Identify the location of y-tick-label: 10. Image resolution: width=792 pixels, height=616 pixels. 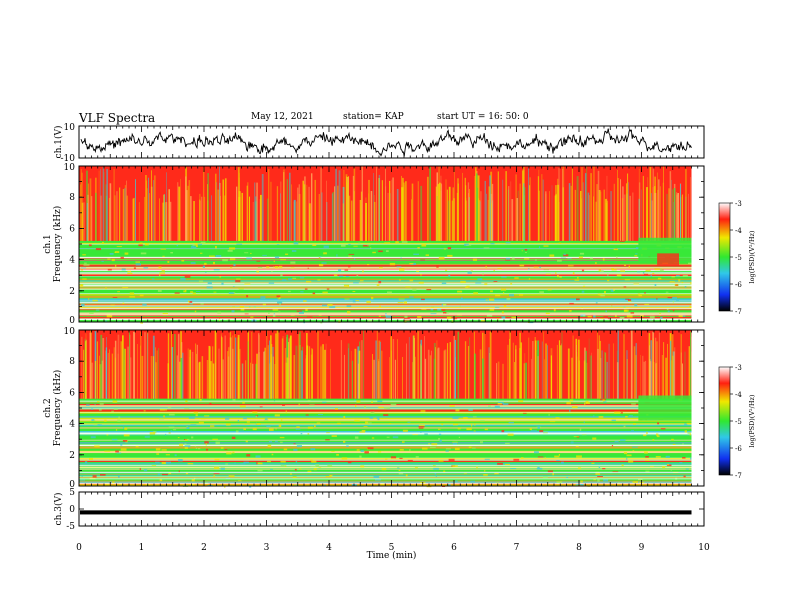
(70, 128).